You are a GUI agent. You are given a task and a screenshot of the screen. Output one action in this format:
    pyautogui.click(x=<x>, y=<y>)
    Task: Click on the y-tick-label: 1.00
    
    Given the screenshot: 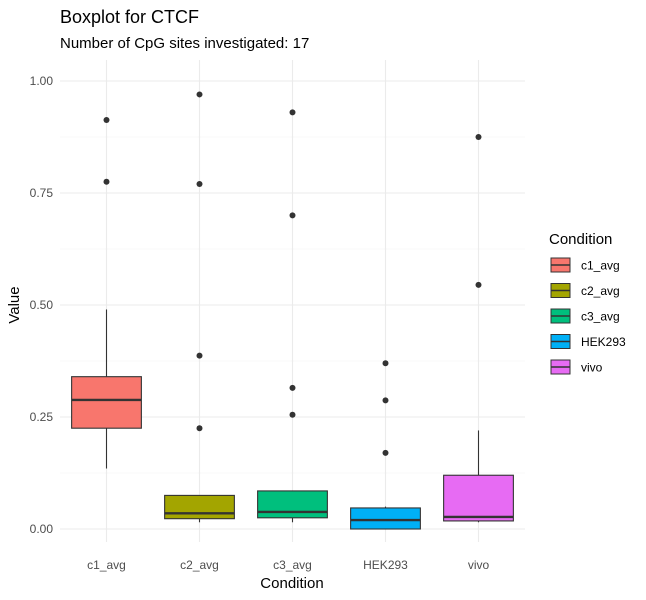 What is the action you would take?
    pyautogui.click(x=42, y=81)
    